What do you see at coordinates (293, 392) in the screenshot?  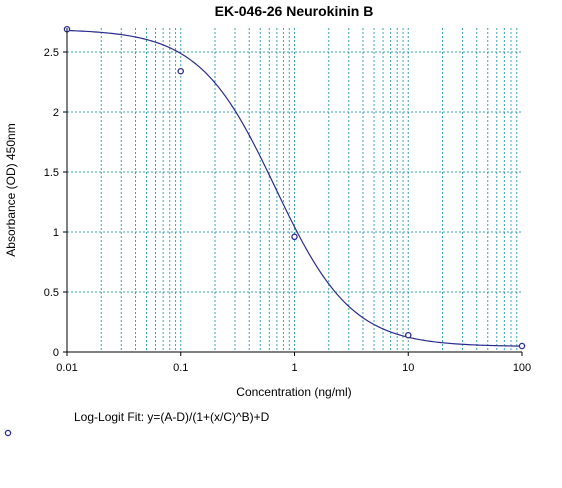 I see `x-axis-label: Concentration (ng/ml)` at bounding box center [293, 392].